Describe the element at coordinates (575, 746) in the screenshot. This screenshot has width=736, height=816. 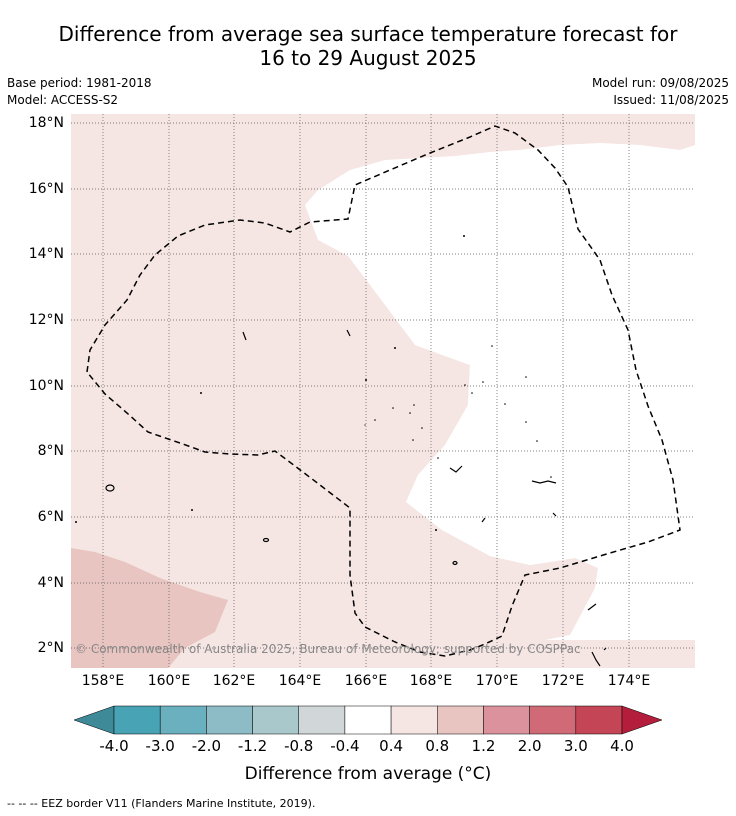
I see `colorbar-tick-label: 3.0` at that location.